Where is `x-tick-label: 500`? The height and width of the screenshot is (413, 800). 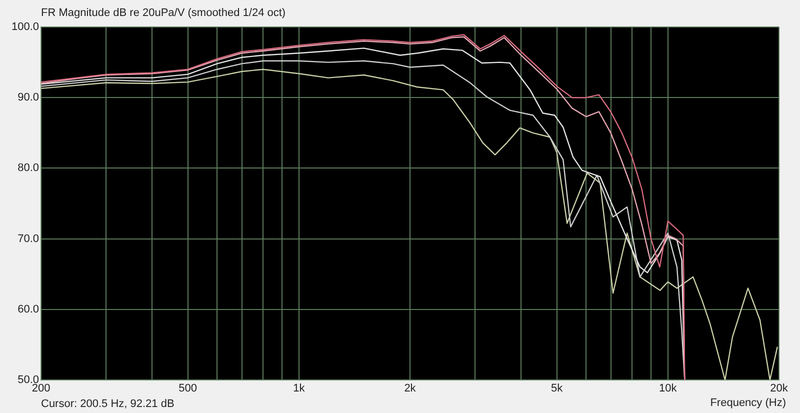
x-tick-label: 500 is located at coordinates (188, 388).